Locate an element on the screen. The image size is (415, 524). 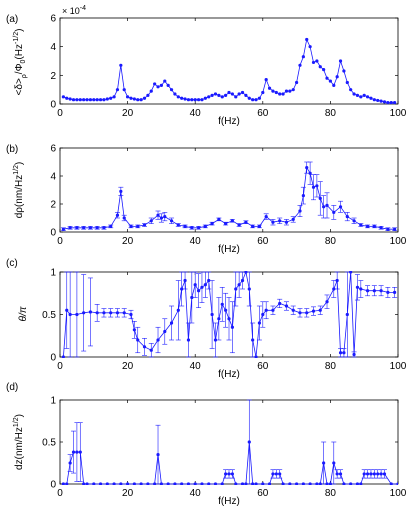
x-tick-label: 60 is located at coordinates (263, 366).